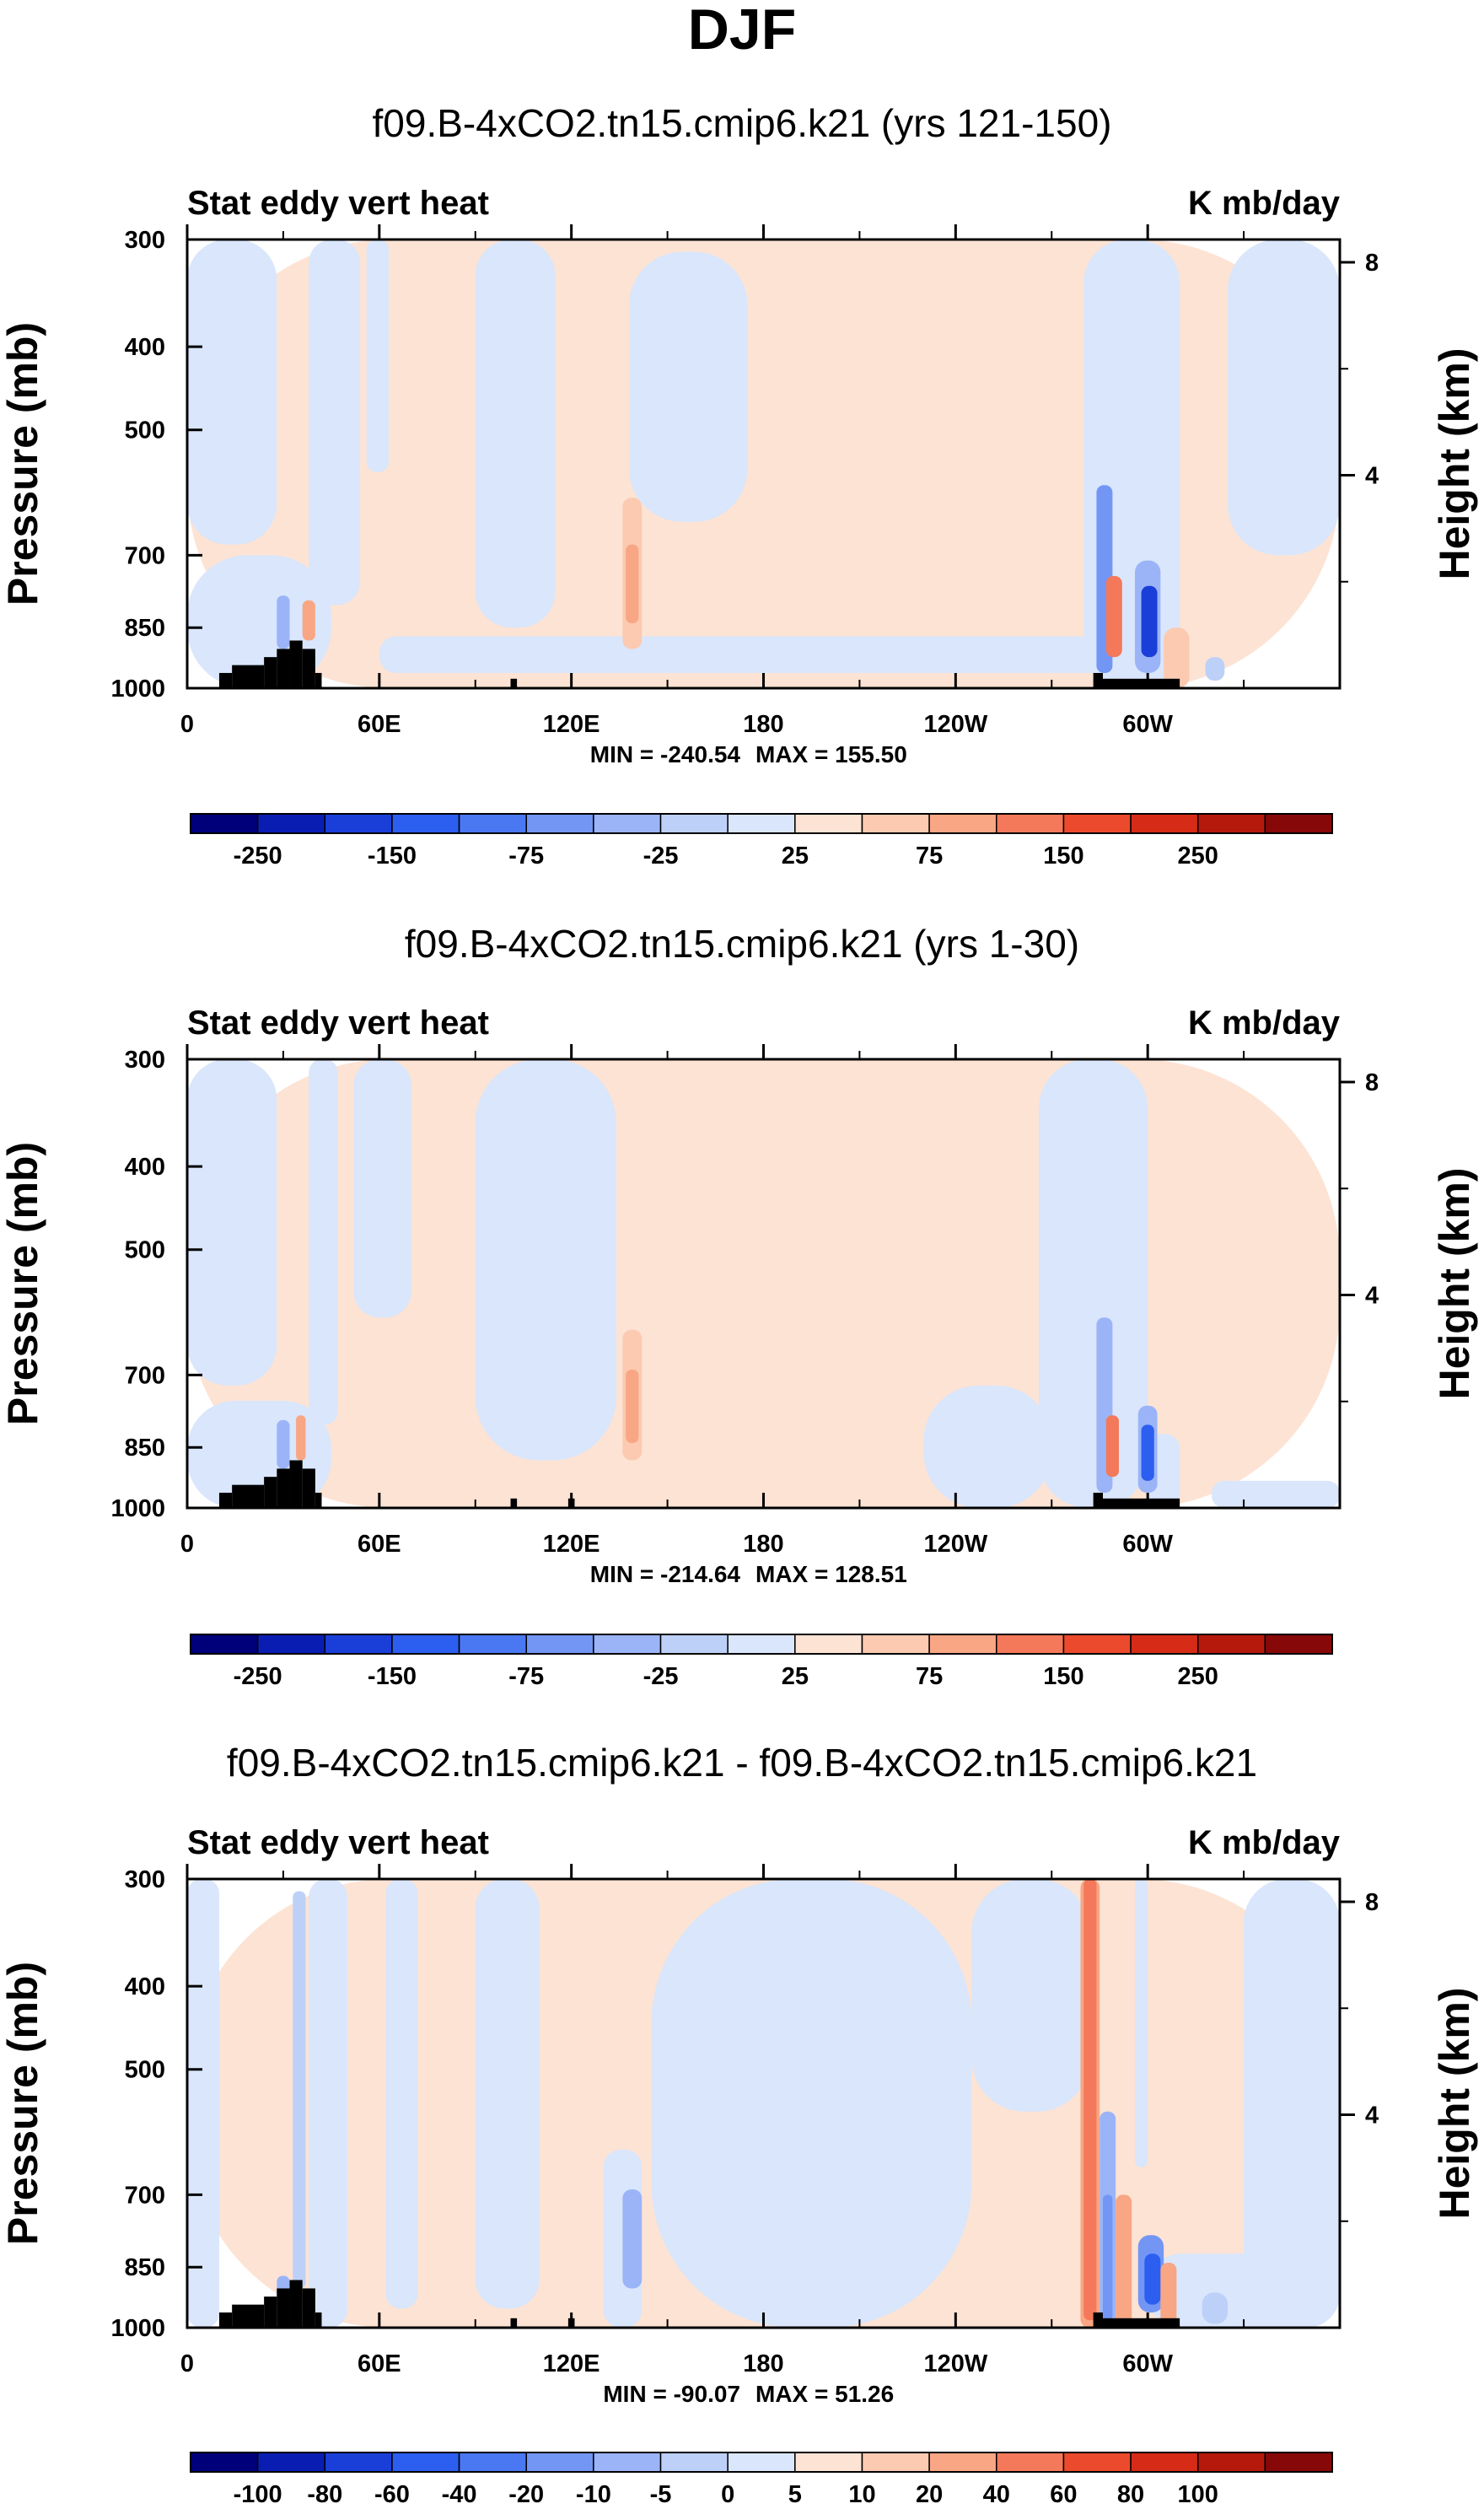 The width and height of the screenshot is (1484, 2509). I want to click on x-tick-label: 60E, so click(379, 724).